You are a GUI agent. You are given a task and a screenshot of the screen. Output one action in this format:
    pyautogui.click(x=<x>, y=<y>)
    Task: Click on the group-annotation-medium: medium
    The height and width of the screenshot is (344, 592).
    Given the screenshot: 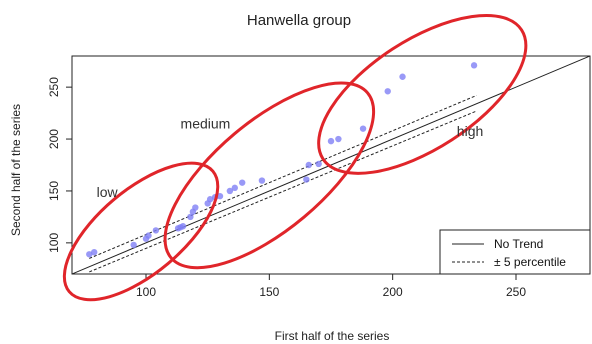 What is the action you would take?
    pyautogui.click(x=206, y=124)
    